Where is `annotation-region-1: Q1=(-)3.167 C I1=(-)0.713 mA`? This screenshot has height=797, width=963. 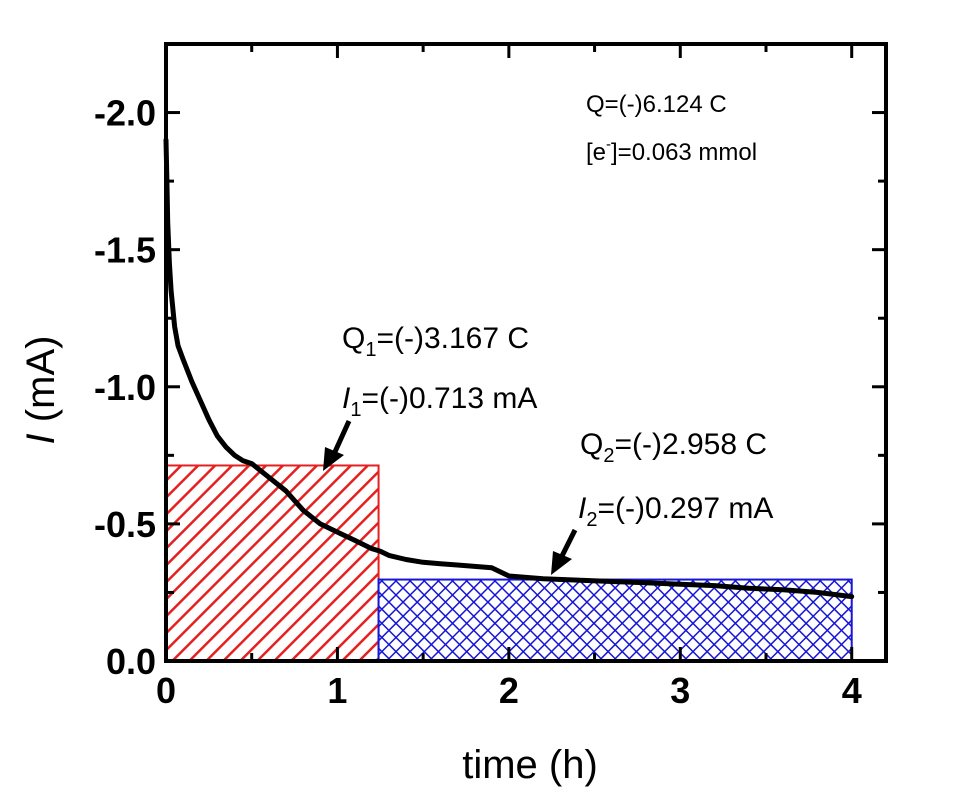
annotation-region-1: Q1=(-)3.167 C I1=(-)0.713 mA is located at coordinates (430, 396).